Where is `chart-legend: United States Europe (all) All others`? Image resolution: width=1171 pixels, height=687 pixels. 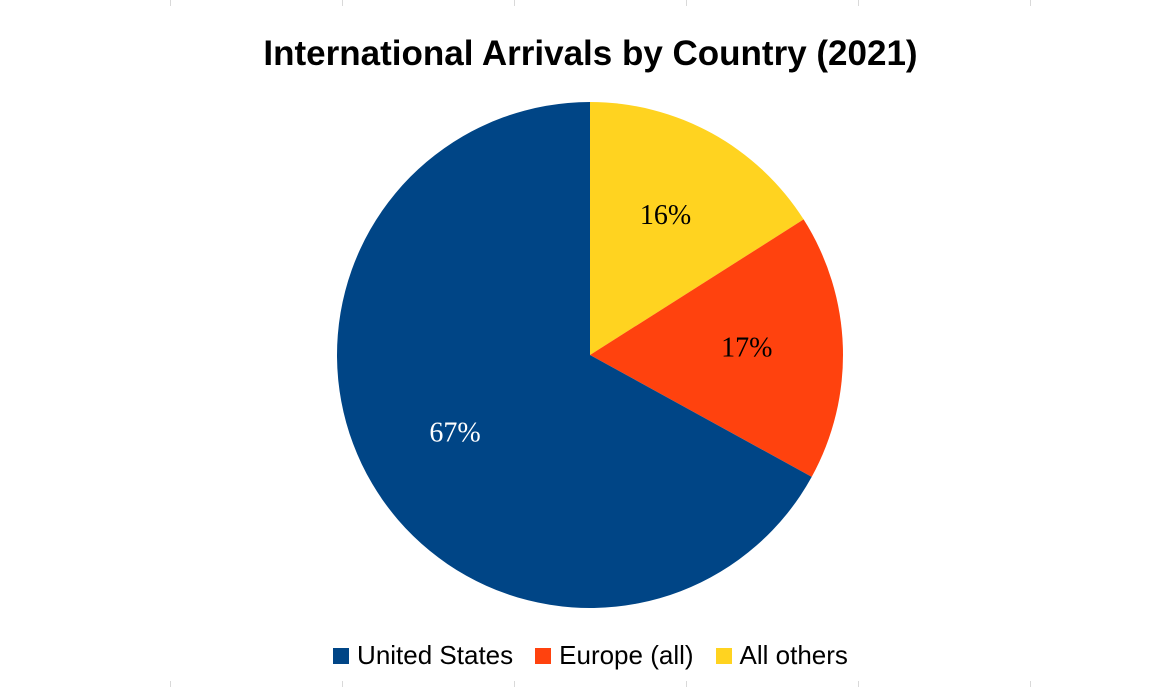 chart-legend: United States Europe (all) All others is located at coordinates (585, 655).